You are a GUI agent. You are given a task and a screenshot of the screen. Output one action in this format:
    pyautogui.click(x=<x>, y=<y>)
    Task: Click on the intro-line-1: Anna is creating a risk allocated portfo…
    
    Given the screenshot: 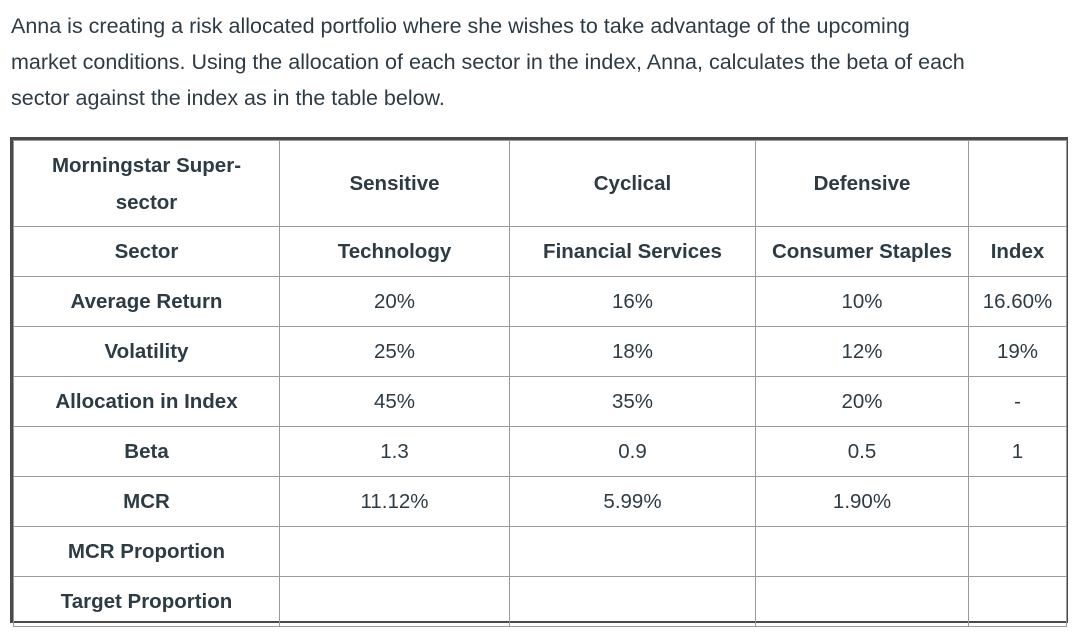 What is the action you would take?
    pyautogui.click(x=460, y=26)
    